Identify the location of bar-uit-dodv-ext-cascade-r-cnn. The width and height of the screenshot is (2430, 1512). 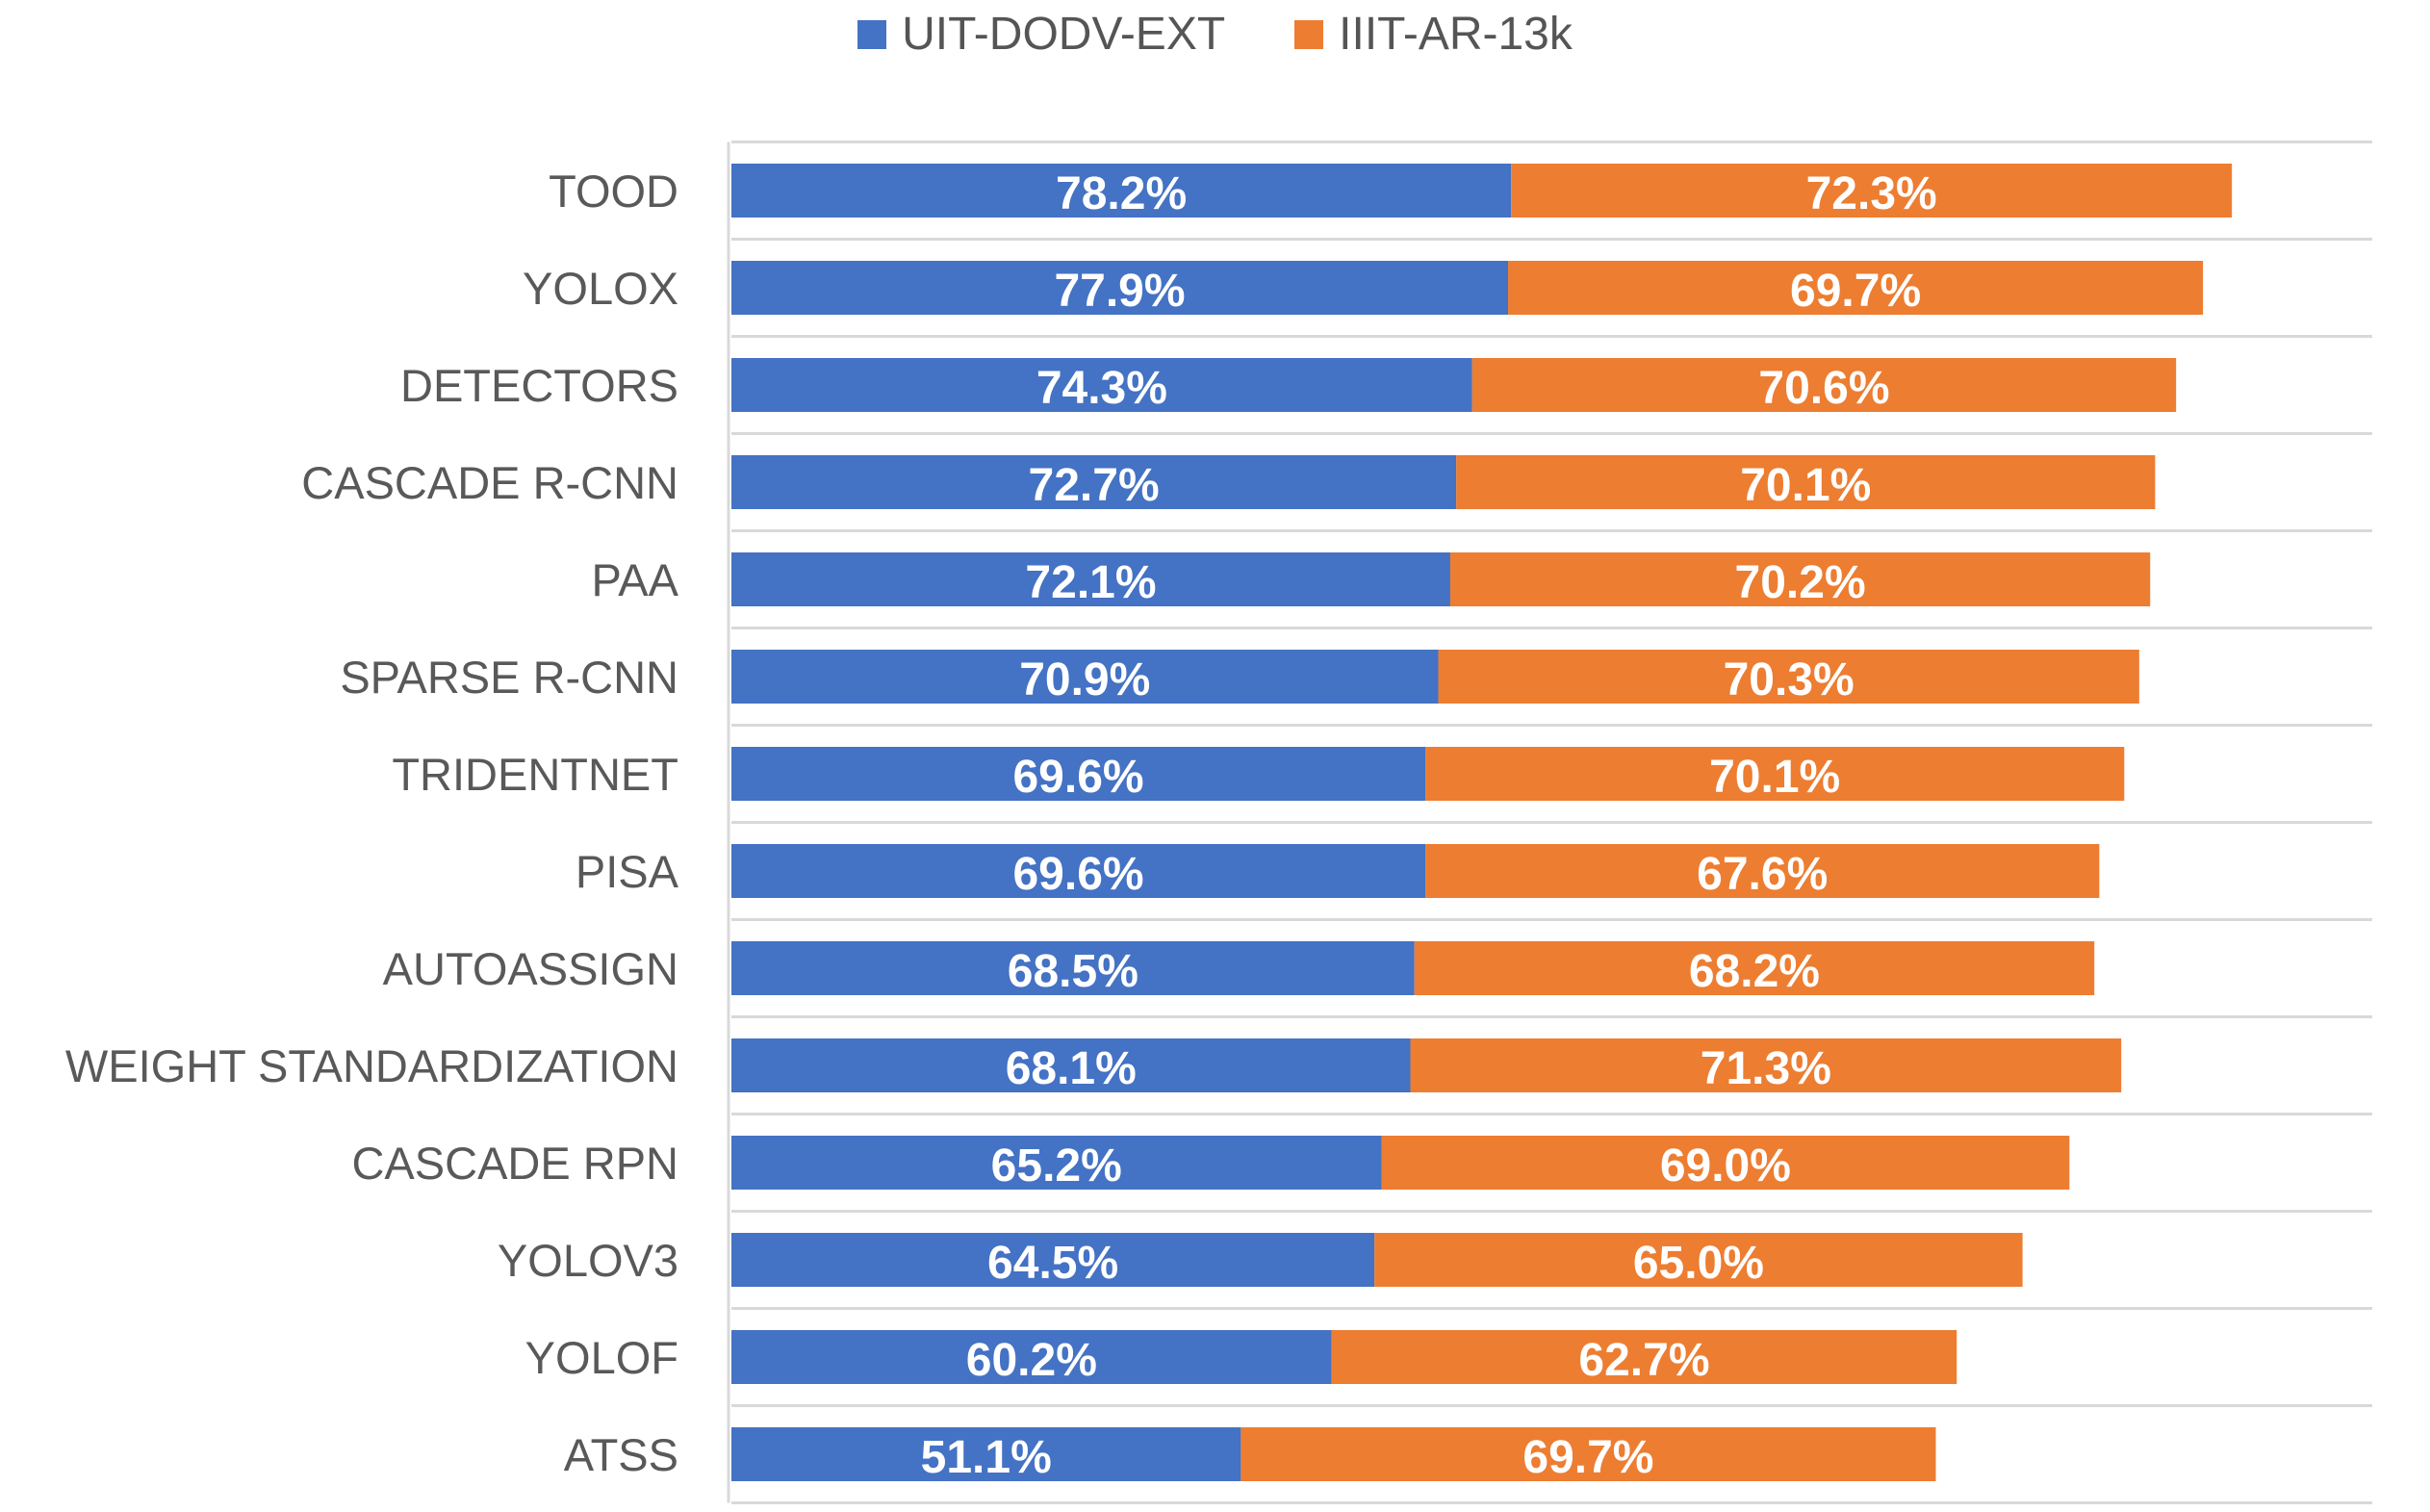
(1094, 482).